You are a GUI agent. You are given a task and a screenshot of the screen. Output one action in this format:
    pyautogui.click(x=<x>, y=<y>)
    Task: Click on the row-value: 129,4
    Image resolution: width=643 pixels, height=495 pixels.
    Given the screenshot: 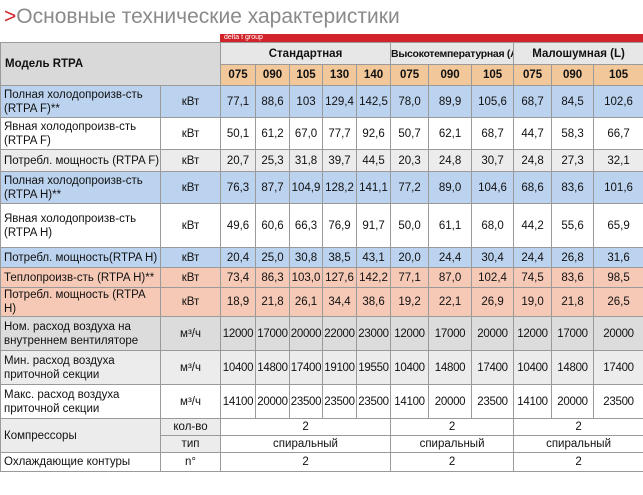 What is the action you would take?
    pyautogui.click(x=340, y=101)
    